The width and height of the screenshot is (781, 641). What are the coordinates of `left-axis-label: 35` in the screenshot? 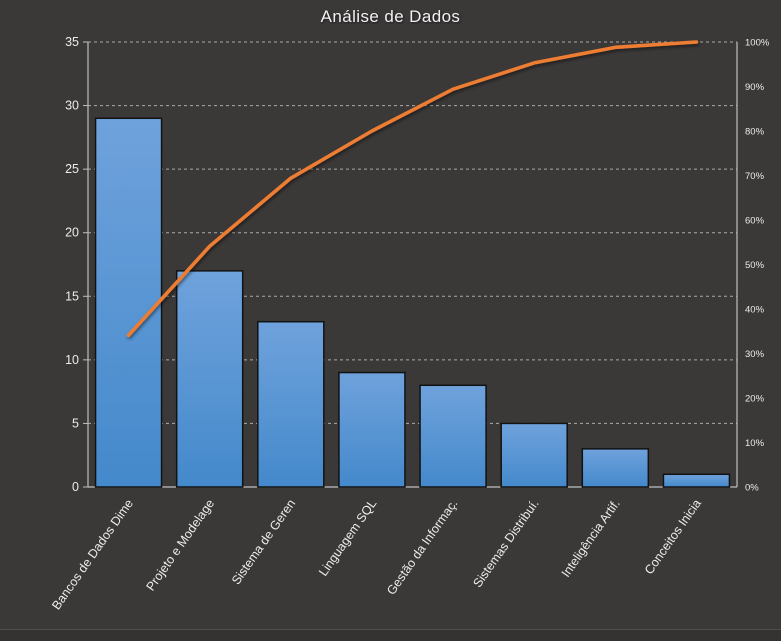 It's located at (72, 42).